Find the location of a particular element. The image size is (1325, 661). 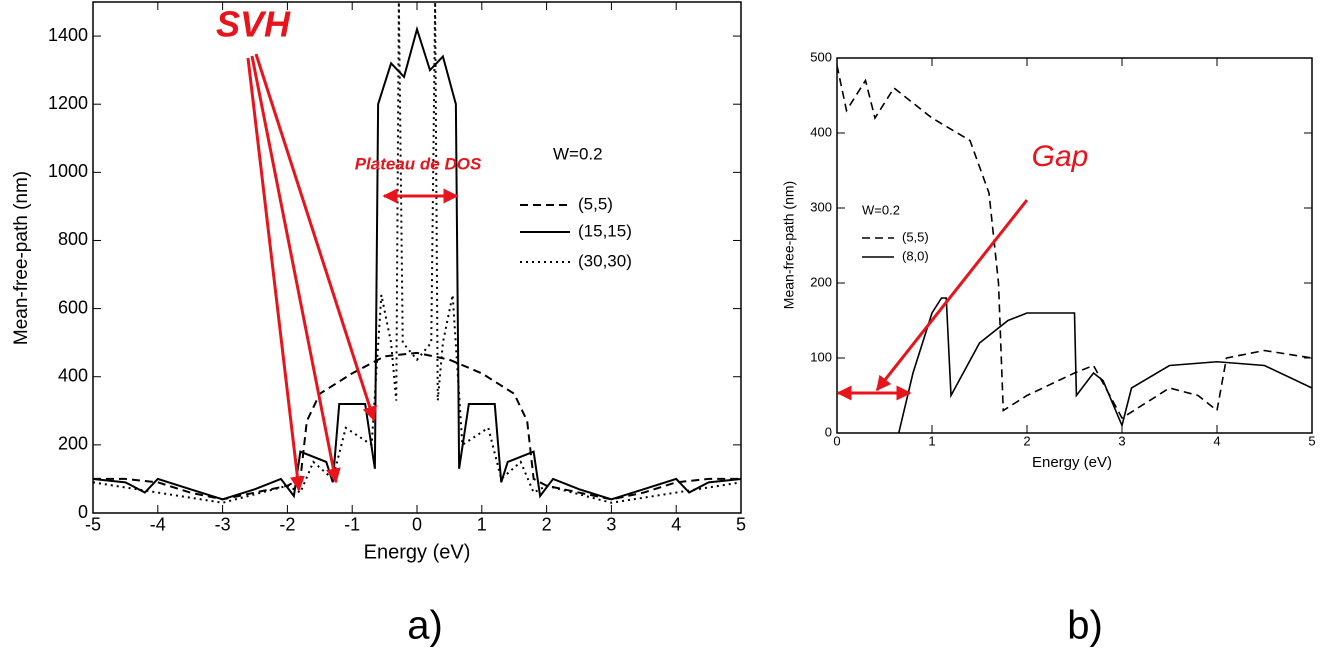

y-tick-label: 1000 is located at coordinates (68, 171).